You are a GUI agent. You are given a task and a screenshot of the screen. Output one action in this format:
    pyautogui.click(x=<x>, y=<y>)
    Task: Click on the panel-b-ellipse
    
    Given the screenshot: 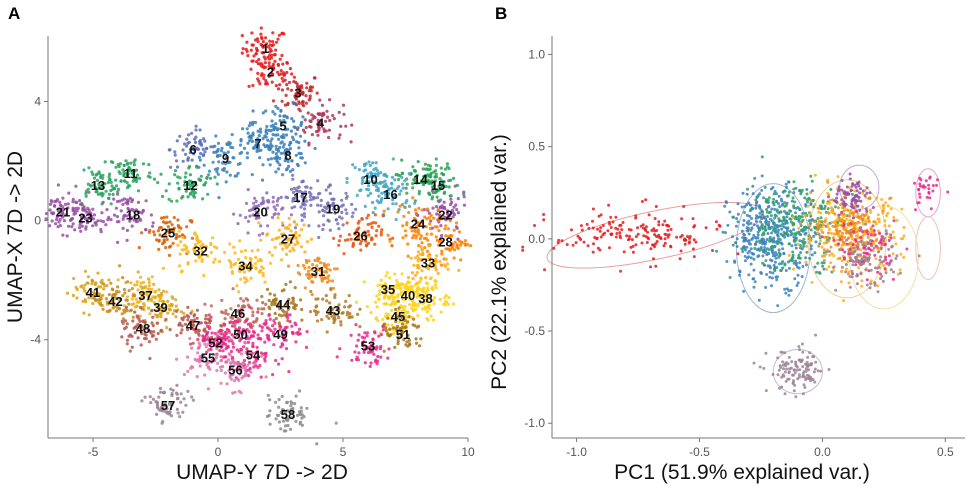 What is the action you would take?
    pyautogui.click(x=847, y=239)
    